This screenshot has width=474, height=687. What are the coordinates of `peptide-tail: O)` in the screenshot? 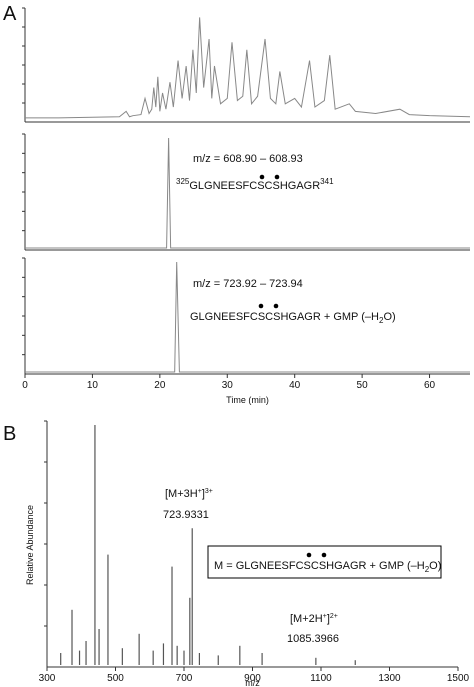 It's located at (389, 317).